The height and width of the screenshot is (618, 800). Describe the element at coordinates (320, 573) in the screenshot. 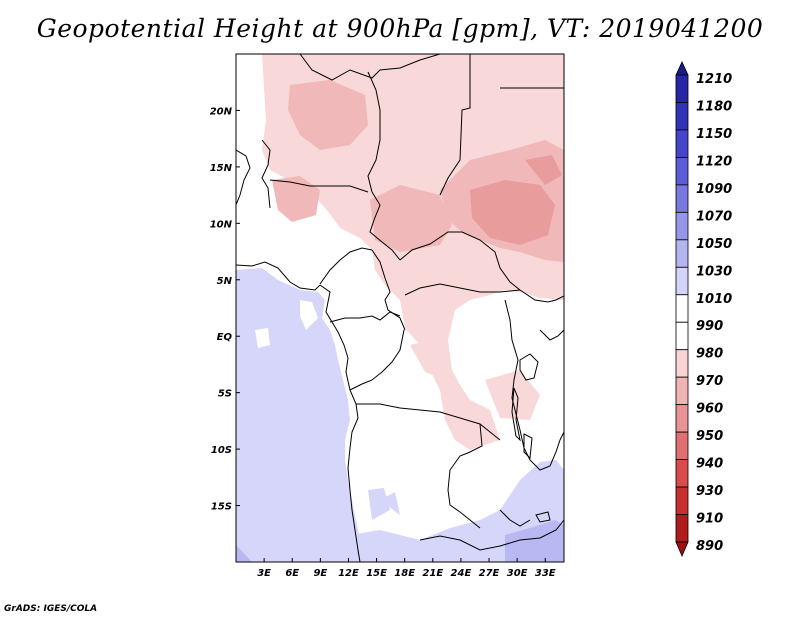

I see `lon-tick-label: 9E` at that location.